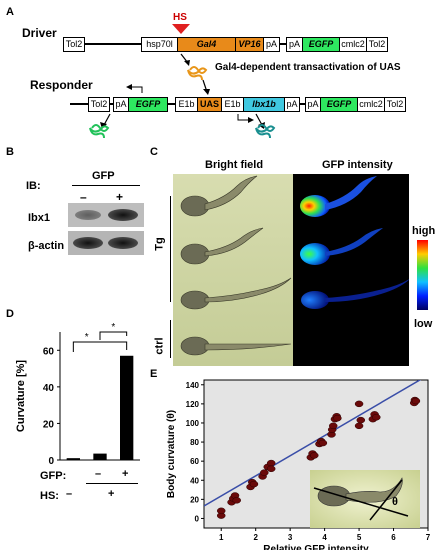 The image size is (442, 550). What do you see at coordinates (123, 215) in the screenshot?
I see `ibx1-band-plus` at bounding box center [123, 215].